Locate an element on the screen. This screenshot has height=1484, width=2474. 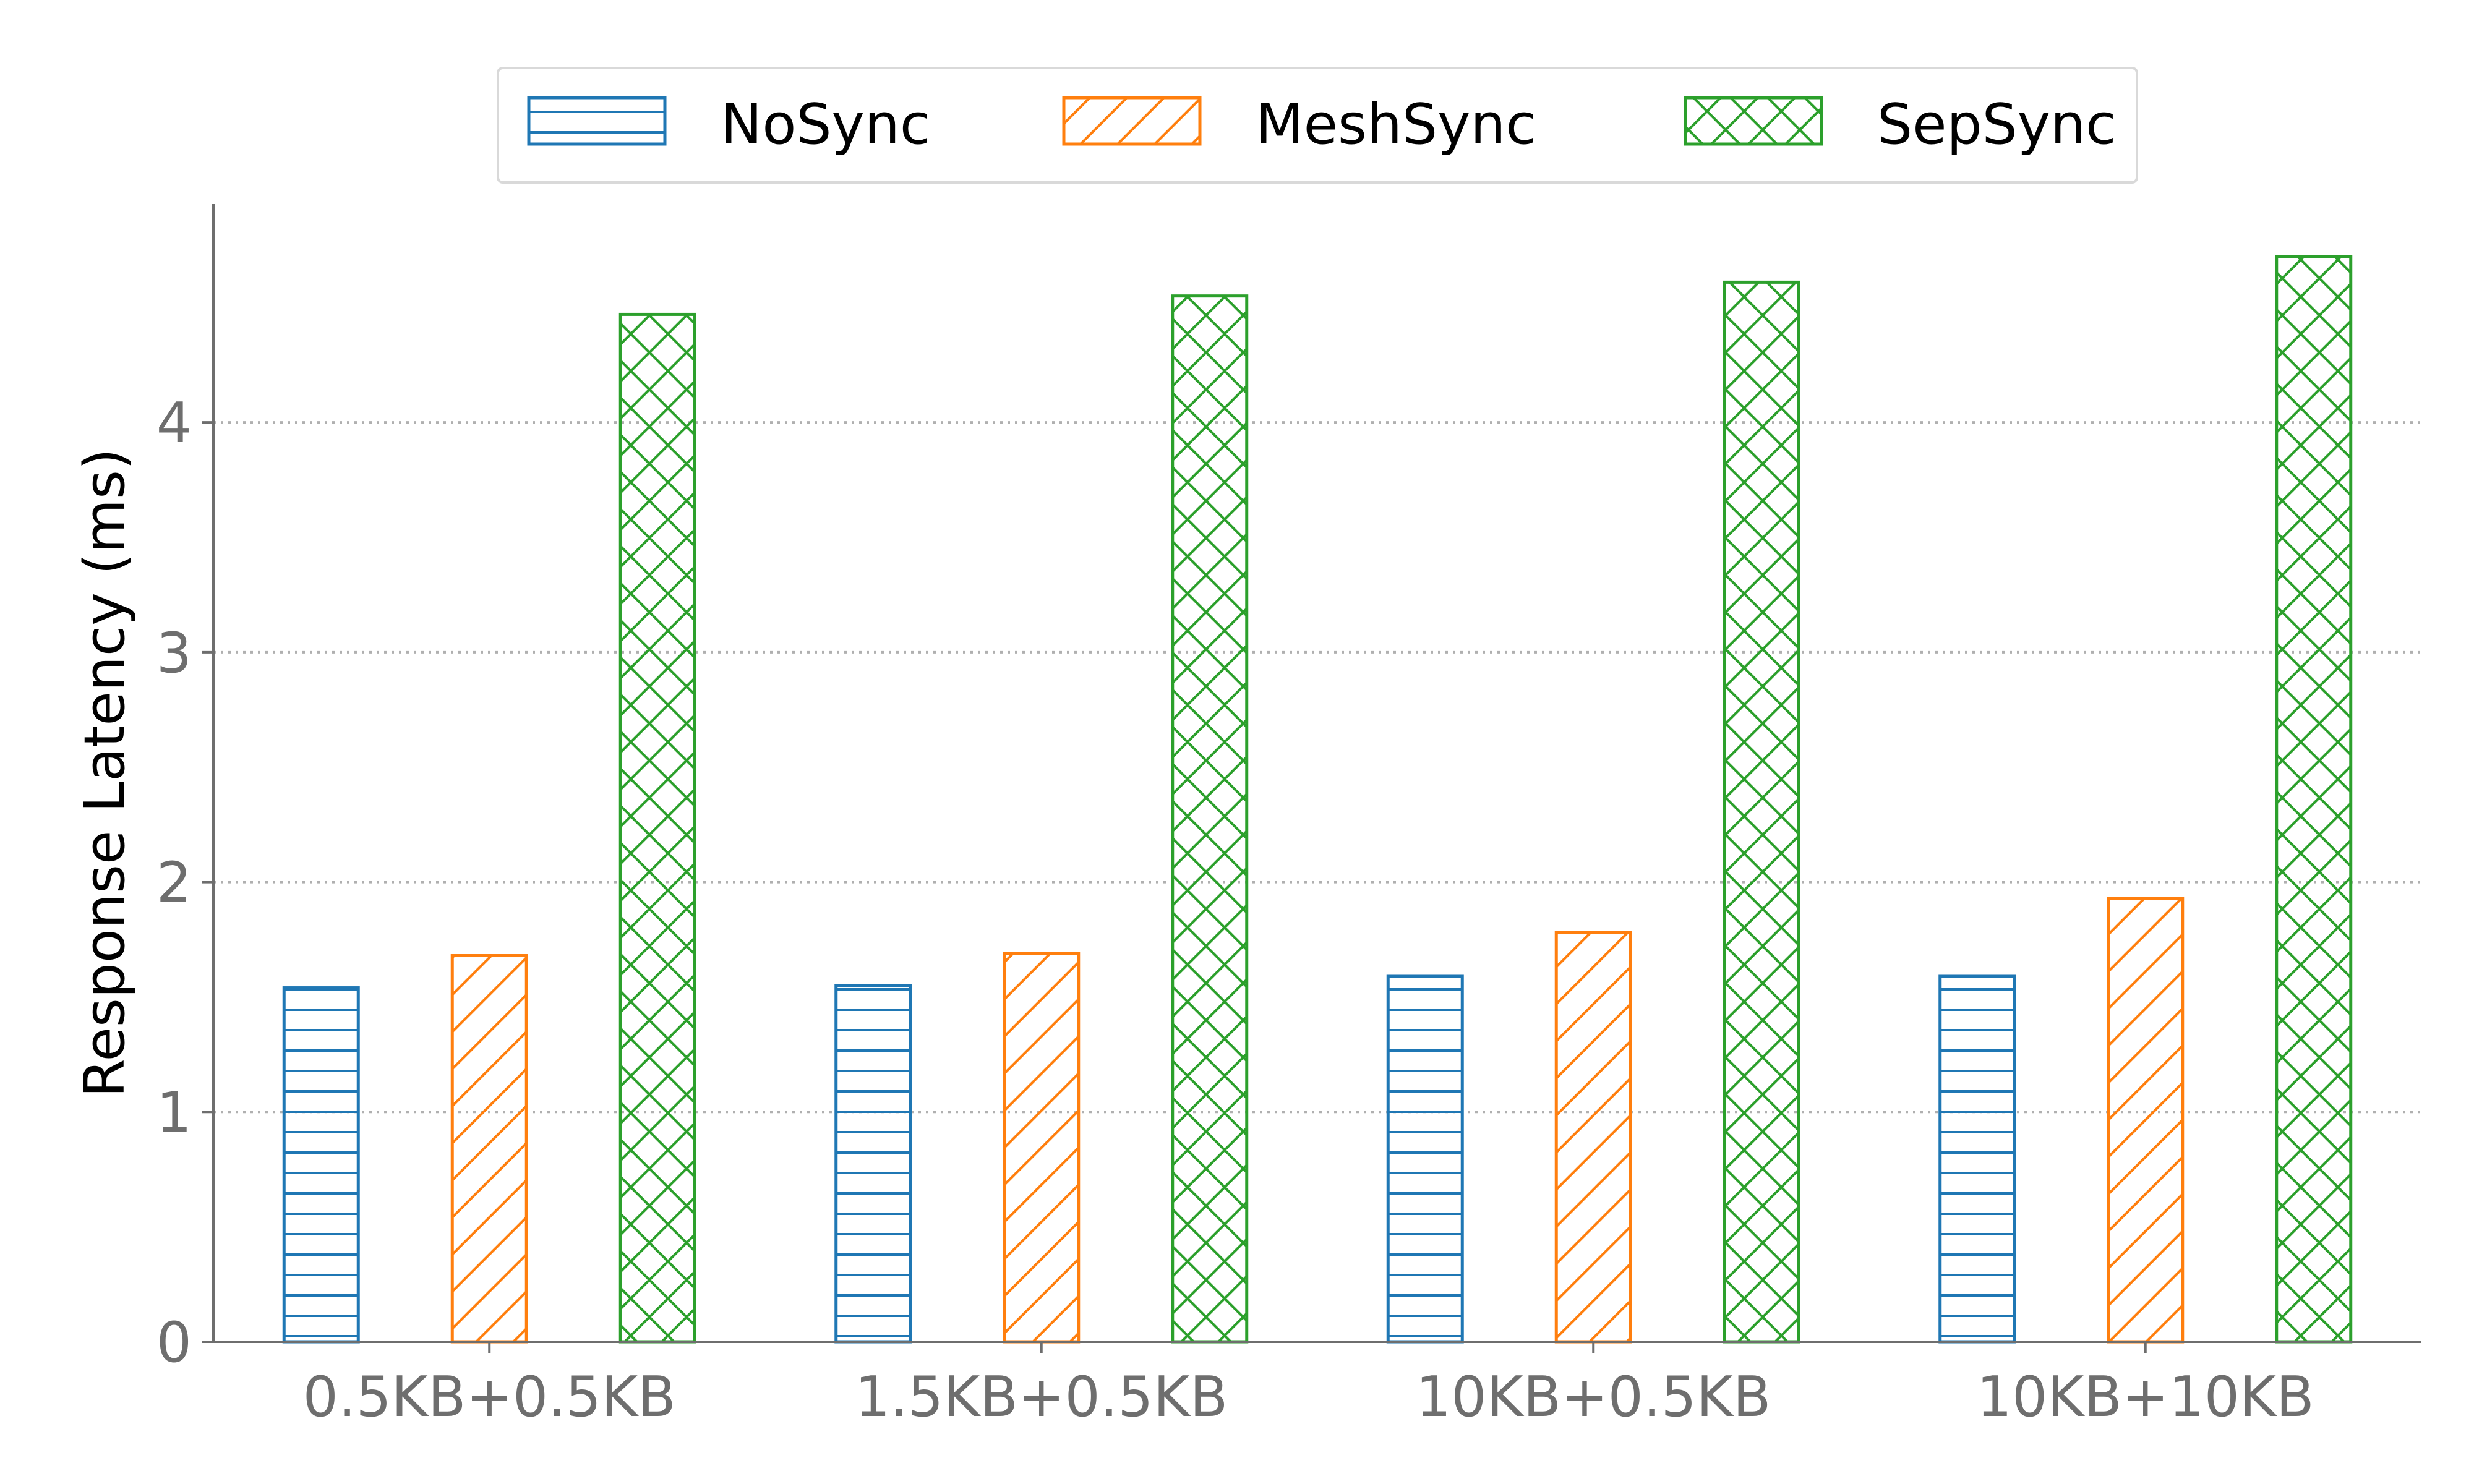
legend-swatch-meshsync is located at coordinates (1132, 121).